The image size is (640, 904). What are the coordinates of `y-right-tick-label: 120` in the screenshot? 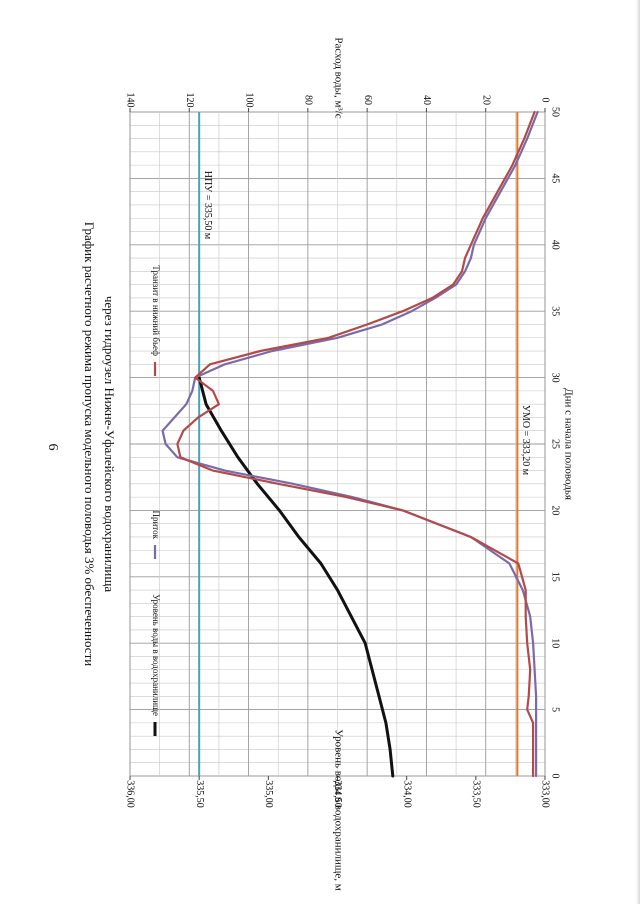 It's located at (189, 100).